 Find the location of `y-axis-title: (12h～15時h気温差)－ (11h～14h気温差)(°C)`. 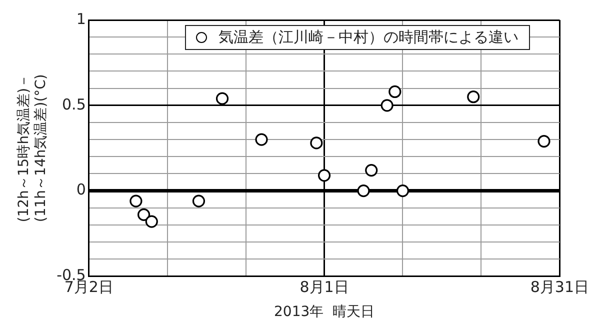

y-axis-title: (12h～15時h気温差)－ (11h～14h気温差)(°C) is located at coordinates (32, 148).